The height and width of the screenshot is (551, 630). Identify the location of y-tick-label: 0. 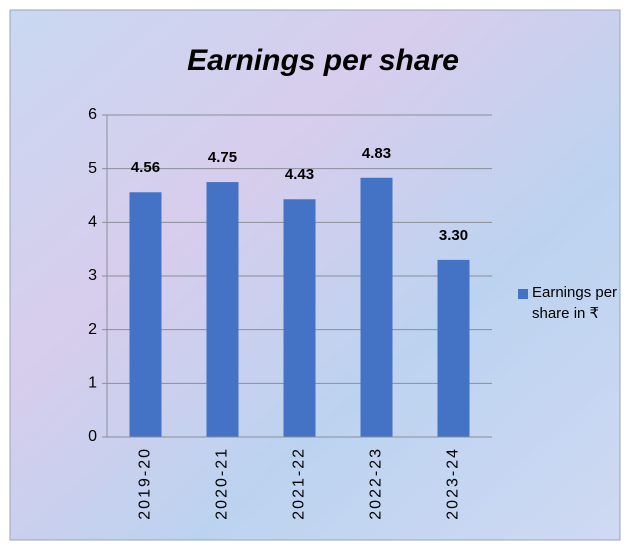
(92, 436).